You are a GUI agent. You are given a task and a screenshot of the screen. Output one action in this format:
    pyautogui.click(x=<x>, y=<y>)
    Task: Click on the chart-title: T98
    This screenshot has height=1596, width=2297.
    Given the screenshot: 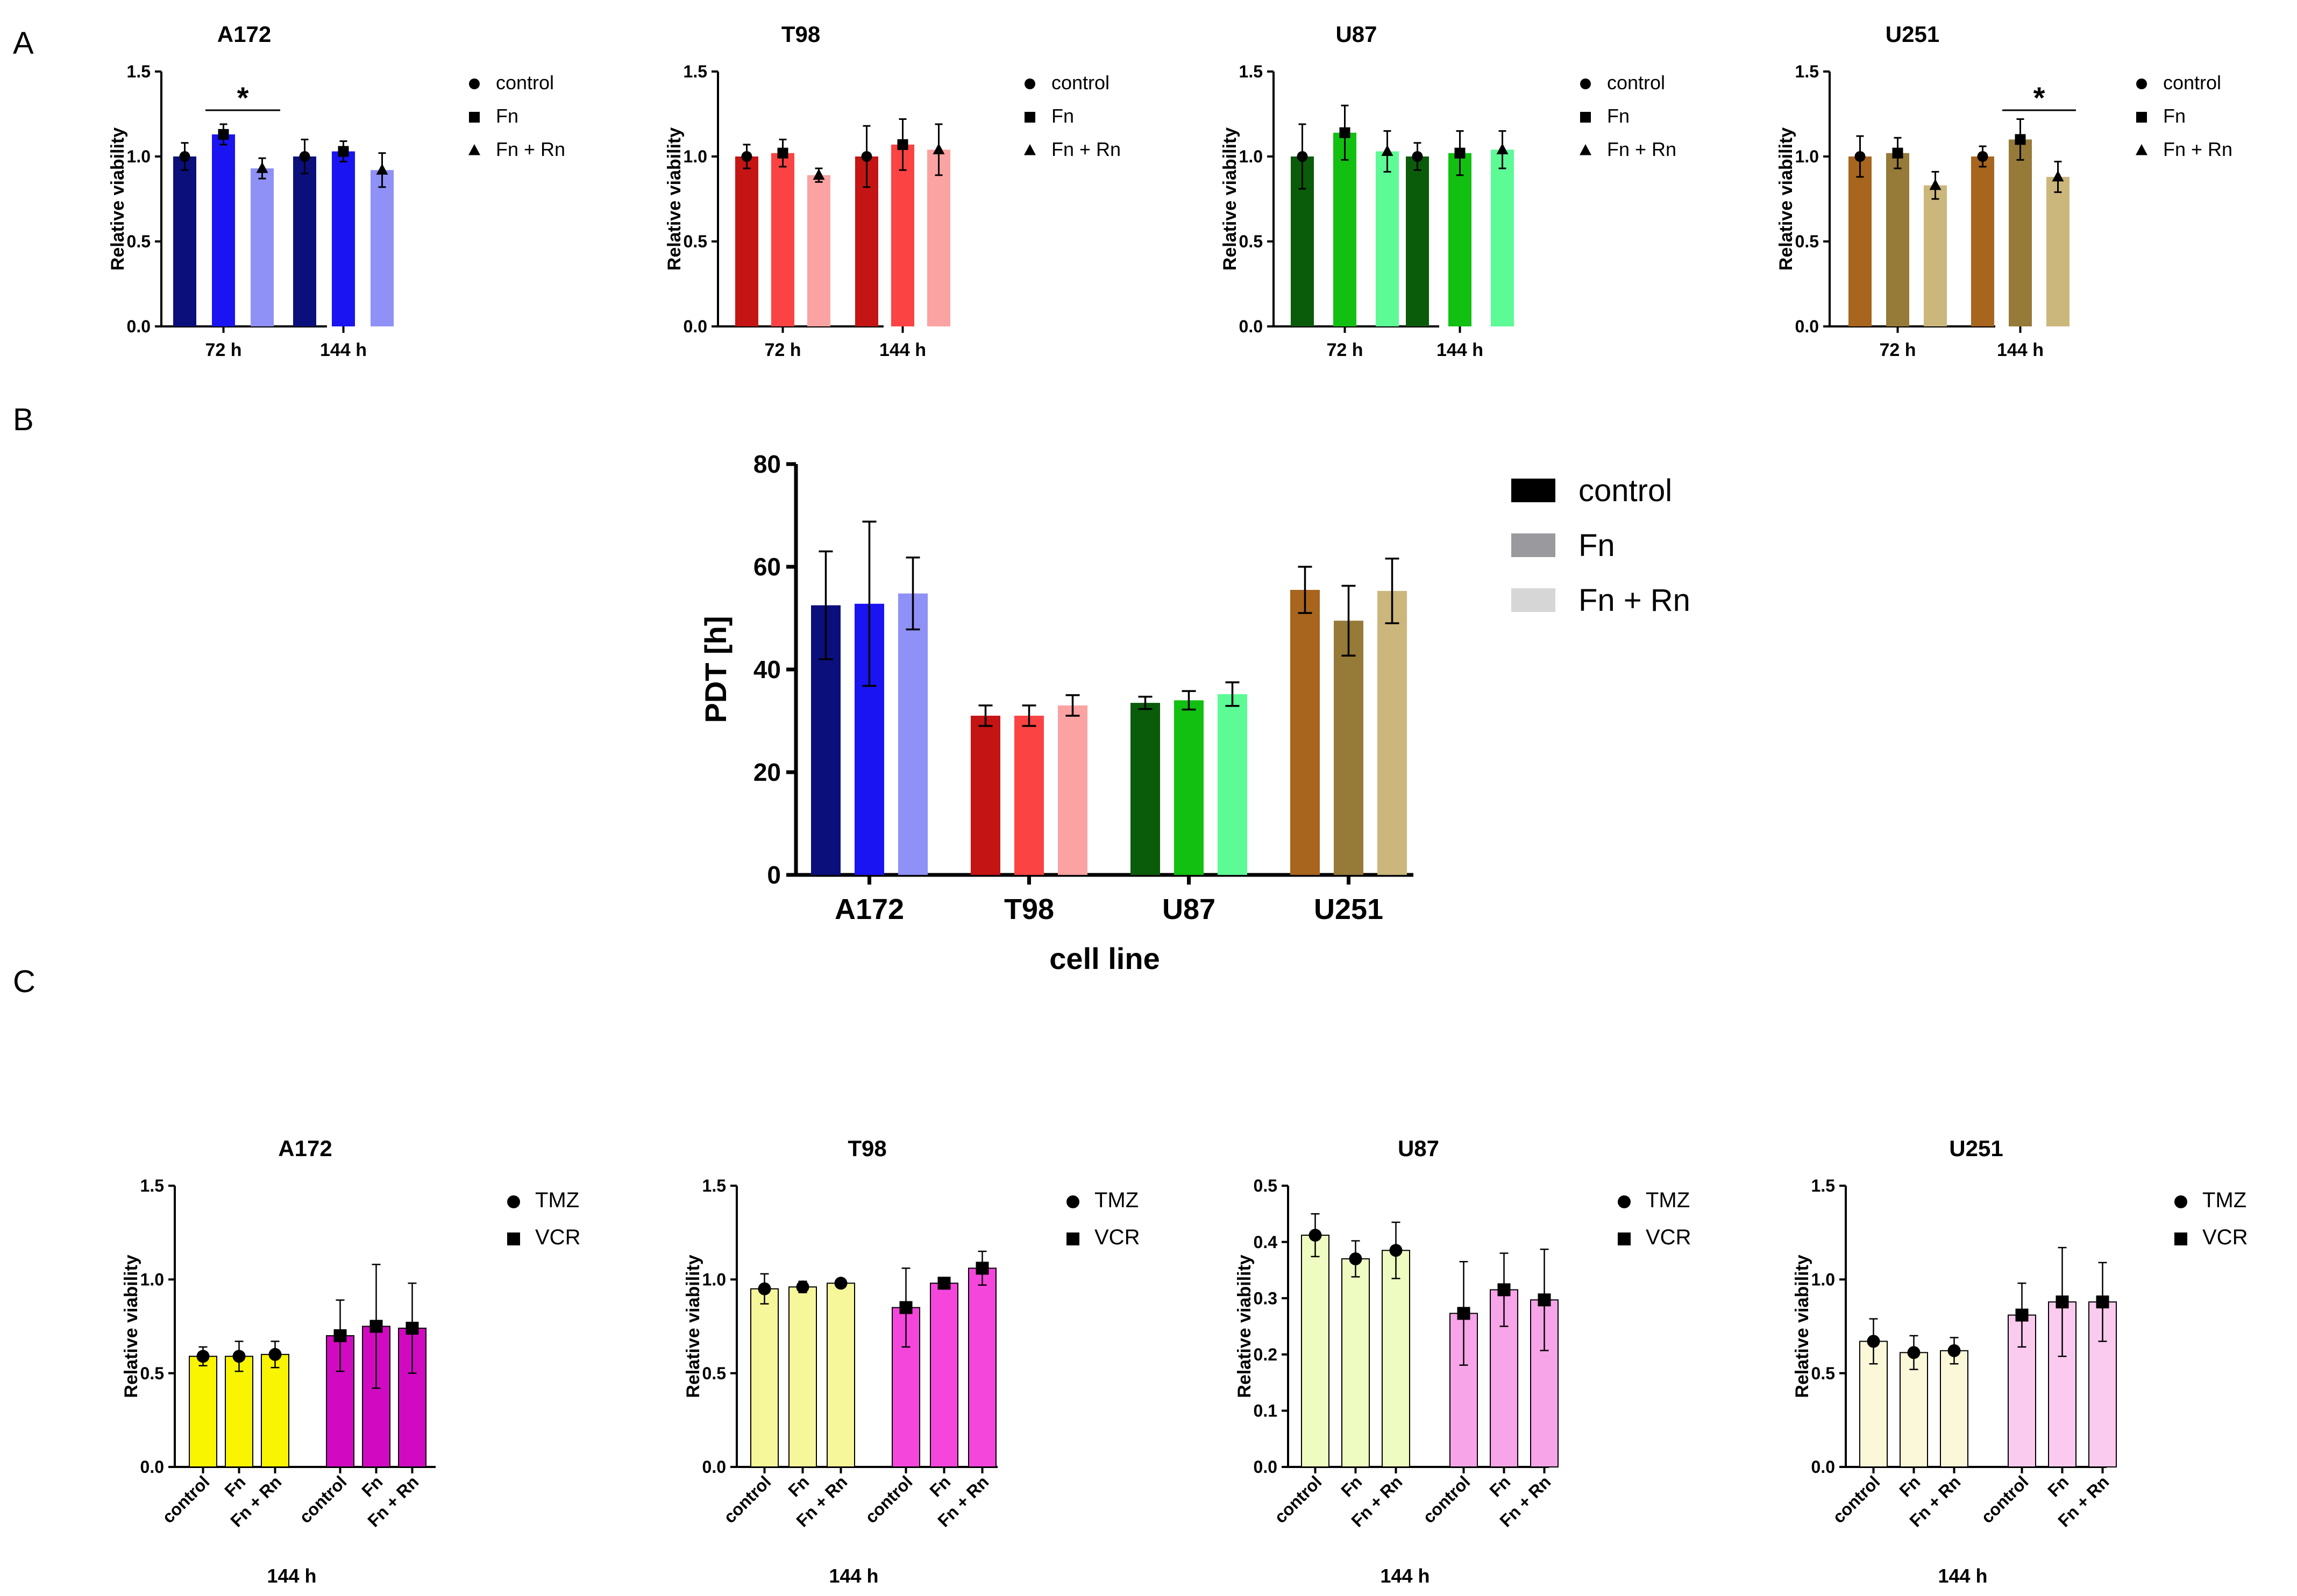 What is the action you would take?
    pyautogui.click(x=801, y=34)
    